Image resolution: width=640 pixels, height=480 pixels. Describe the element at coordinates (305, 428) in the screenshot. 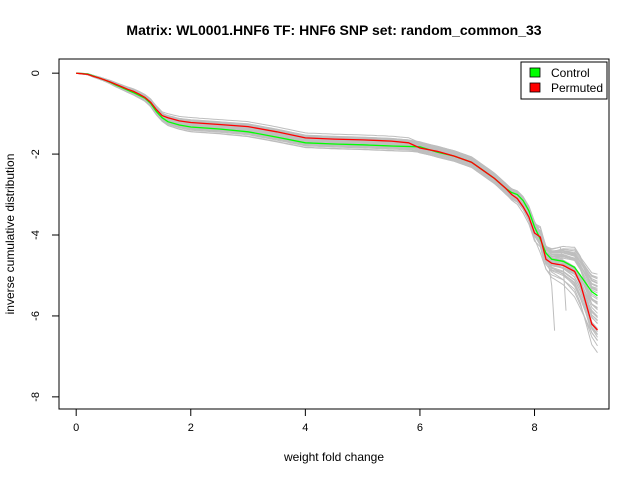

I see `x-tick-label: 4` at that location.